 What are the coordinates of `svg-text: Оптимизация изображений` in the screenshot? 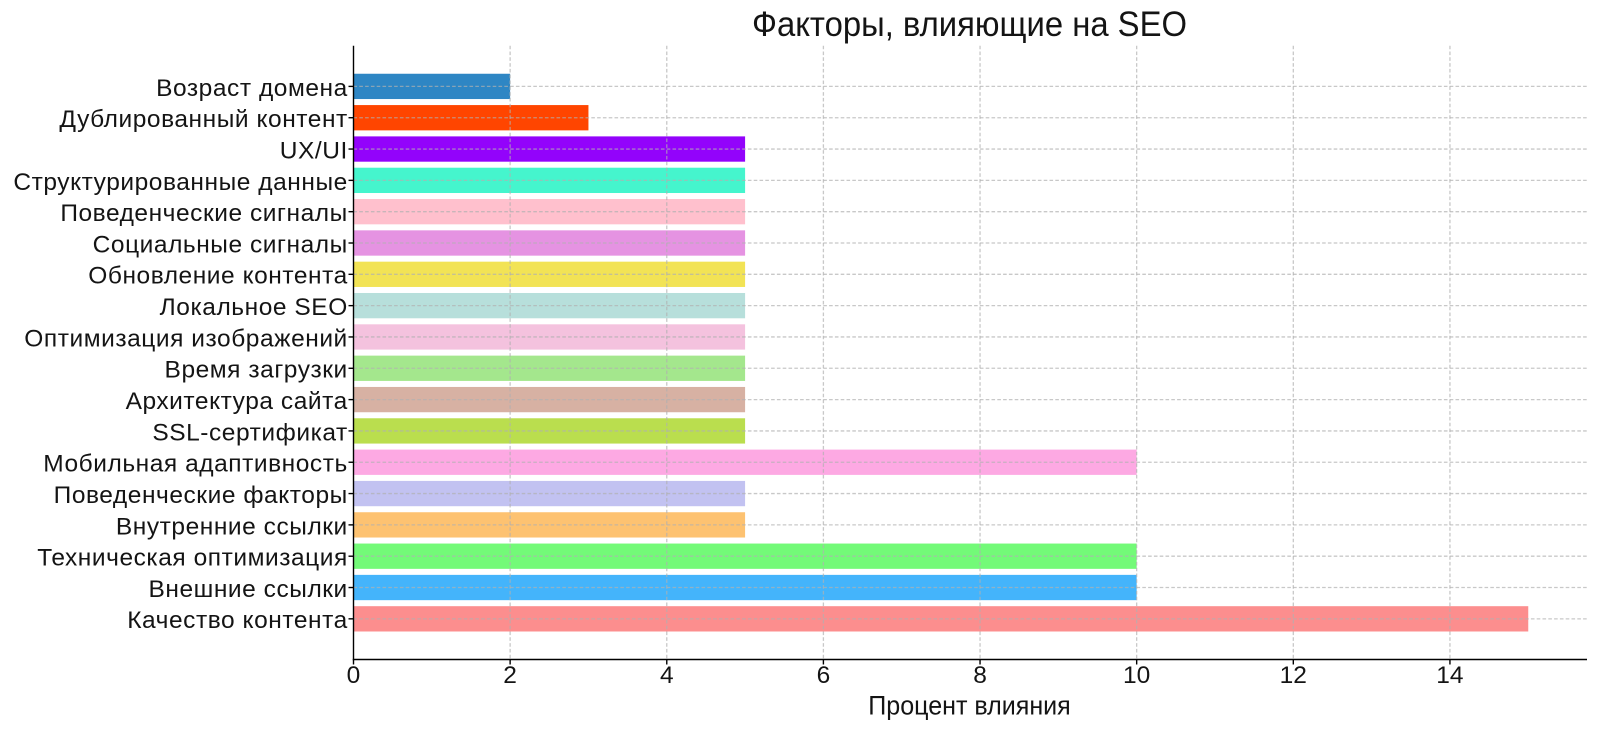 It's located at (186, 338).